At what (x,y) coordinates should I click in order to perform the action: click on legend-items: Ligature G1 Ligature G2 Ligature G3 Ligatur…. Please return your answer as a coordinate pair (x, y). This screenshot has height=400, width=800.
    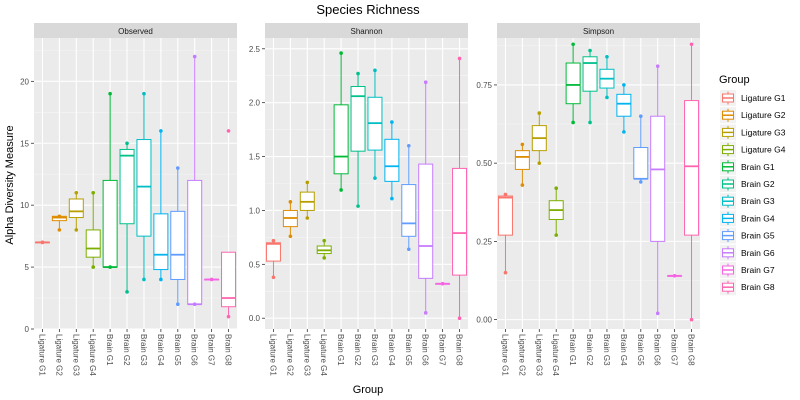
    Looking at the image, I should click on (753, 193).